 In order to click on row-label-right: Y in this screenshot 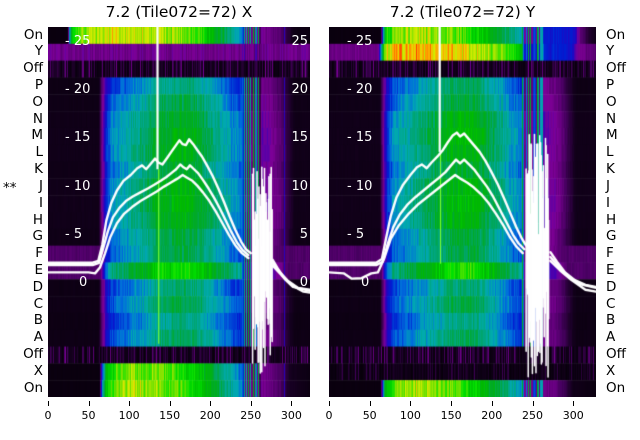, I will do `click(610, 51)`.